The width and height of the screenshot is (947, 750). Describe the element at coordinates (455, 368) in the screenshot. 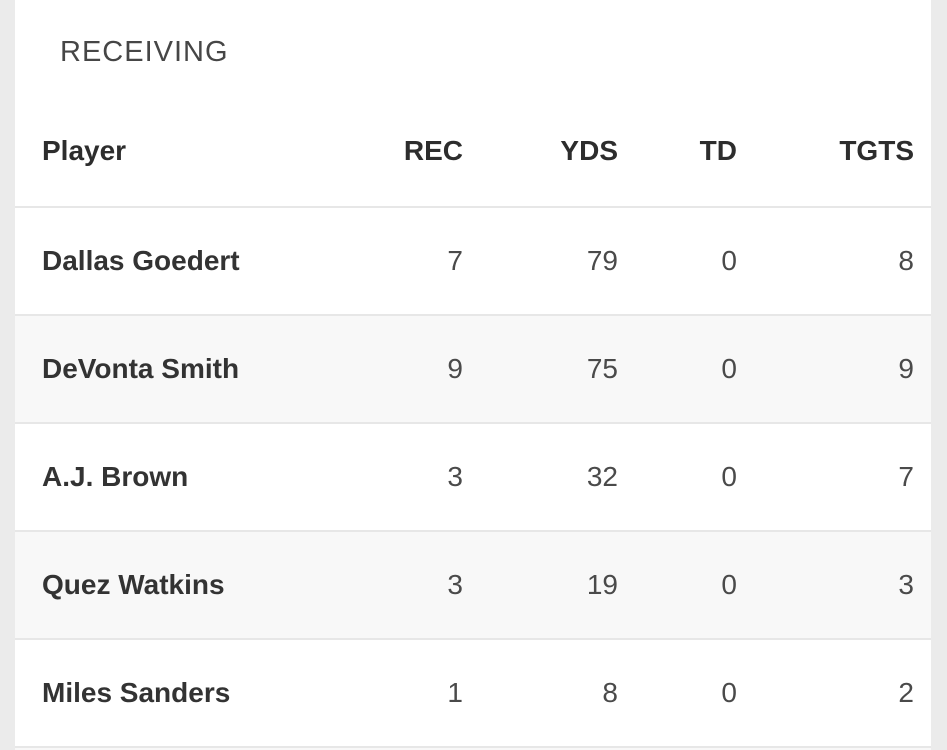

I see `stat-cell-rec: 9` at that location.